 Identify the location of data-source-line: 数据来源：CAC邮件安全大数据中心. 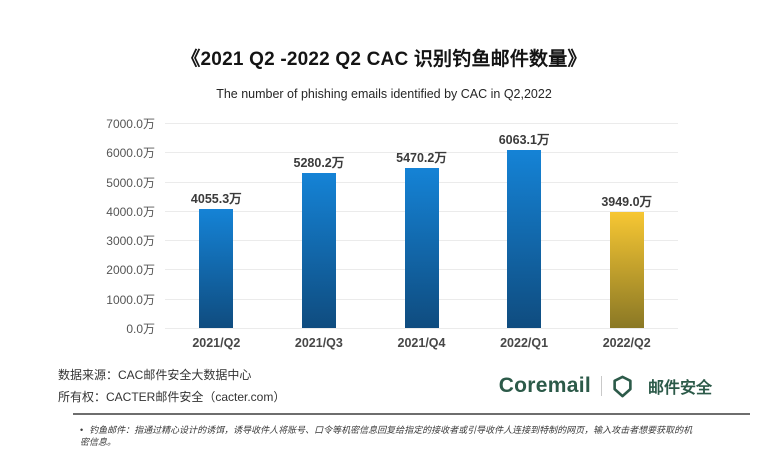
(155, 375).